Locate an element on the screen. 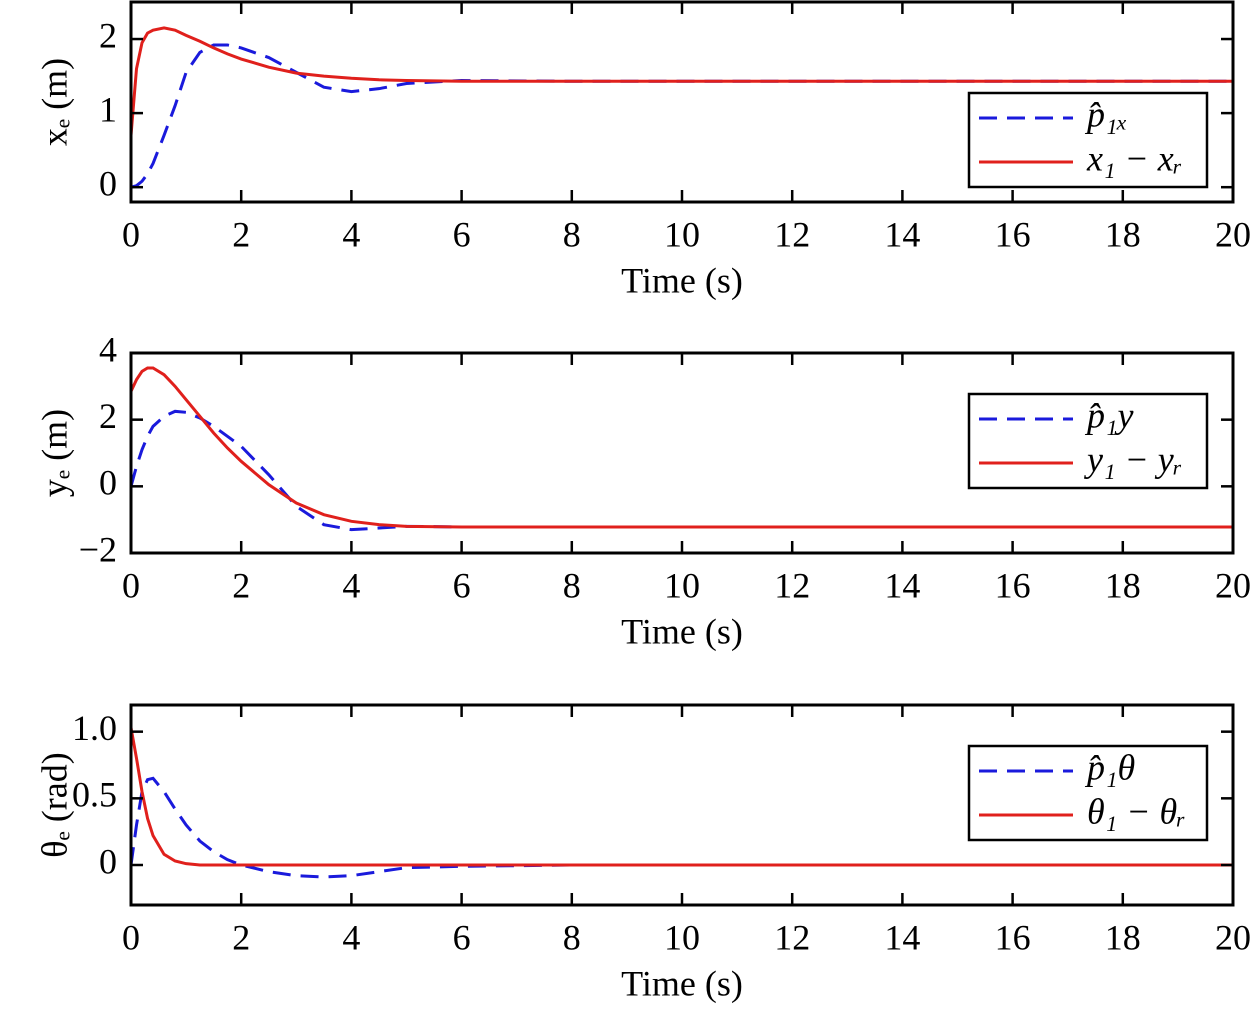 The height and width of the screenshot is (1012, 1260). y-tick-label: 0.5 is located at coordinates (94, 795).